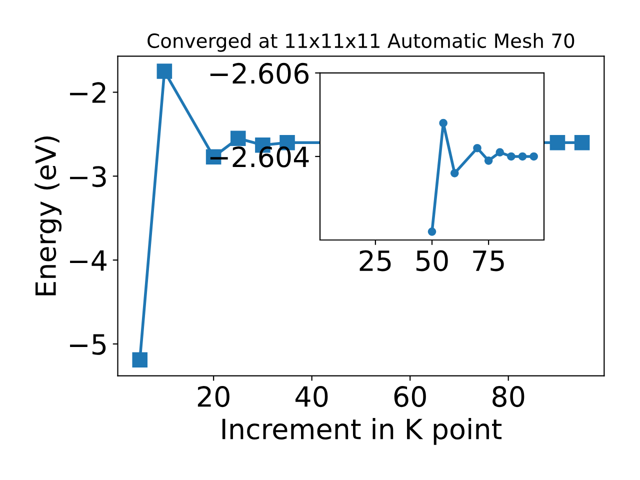 The image size is (640, 480). I want to click on x-tick-label: 20, so click(214, 397).